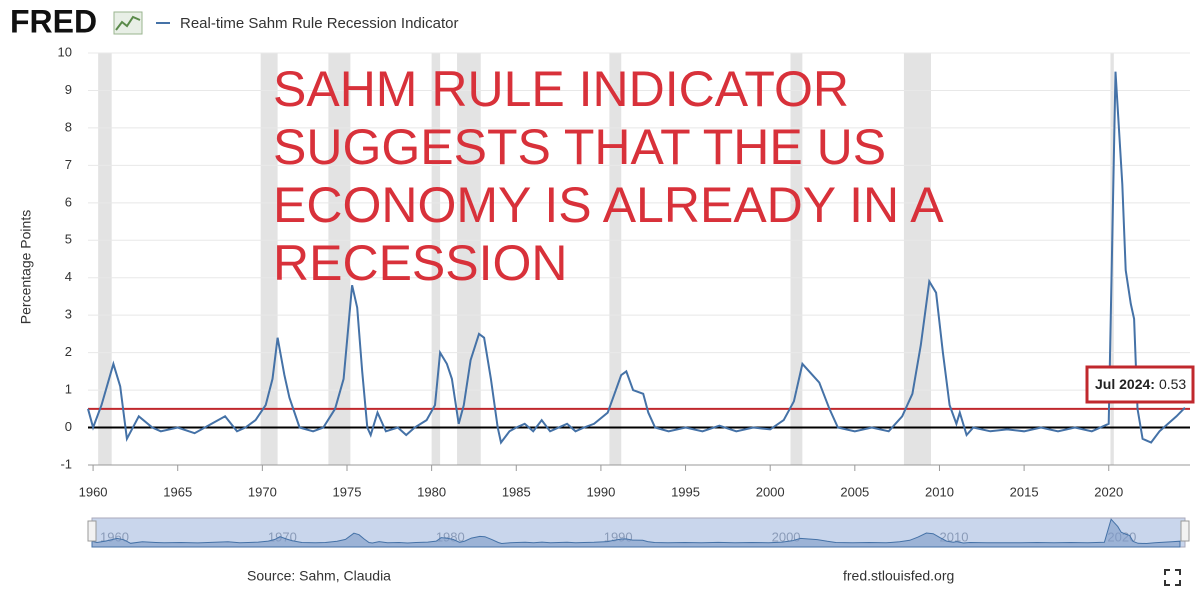 The height and width of the screenshot is (605, 1200). Describe the element at coordinates (93, 491) in the screenshot. I see `x-tick-label: 1960` at that location.